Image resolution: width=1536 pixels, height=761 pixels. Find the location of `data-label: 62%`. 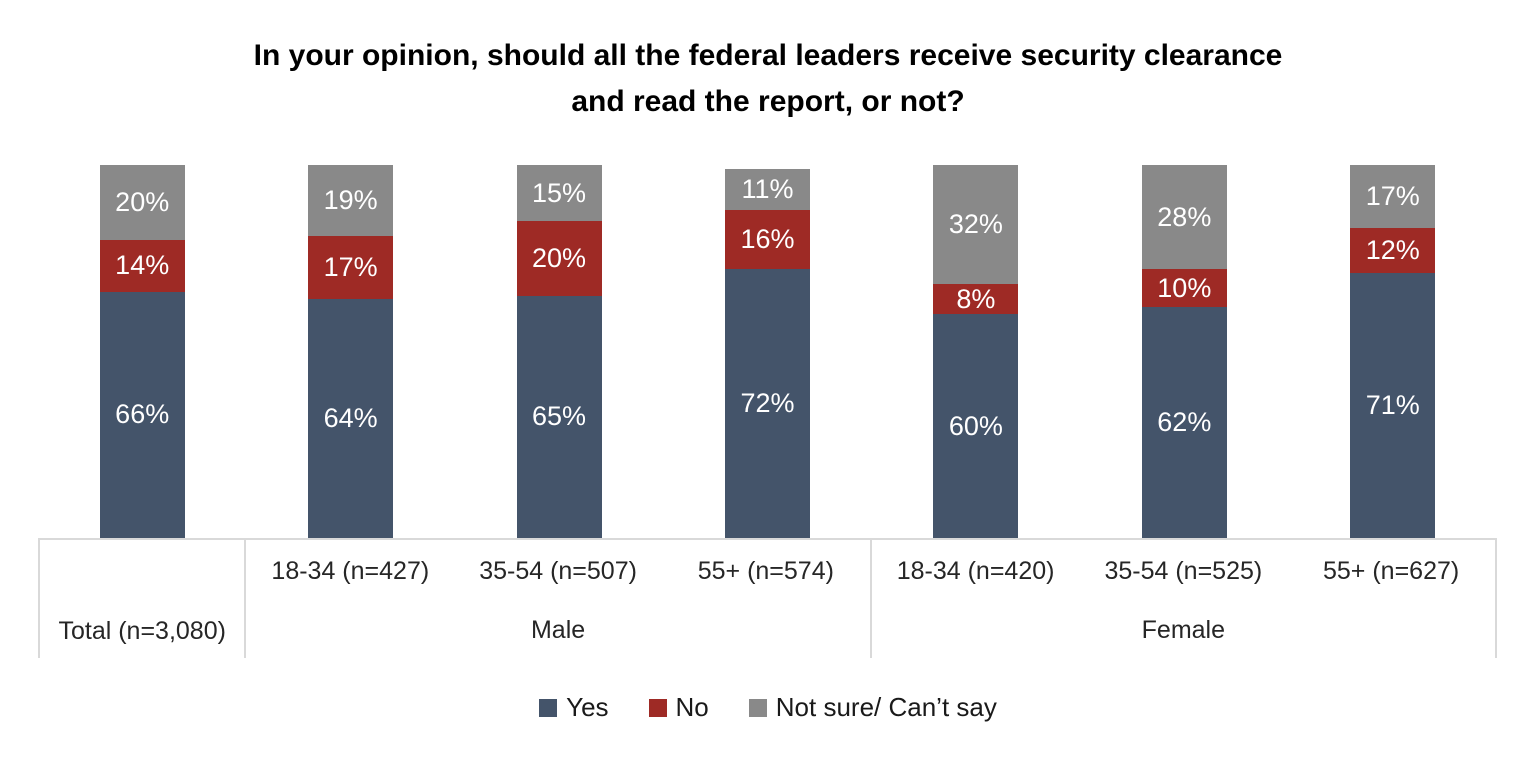

data-label: 62% is located at coordinates (1184, 421).